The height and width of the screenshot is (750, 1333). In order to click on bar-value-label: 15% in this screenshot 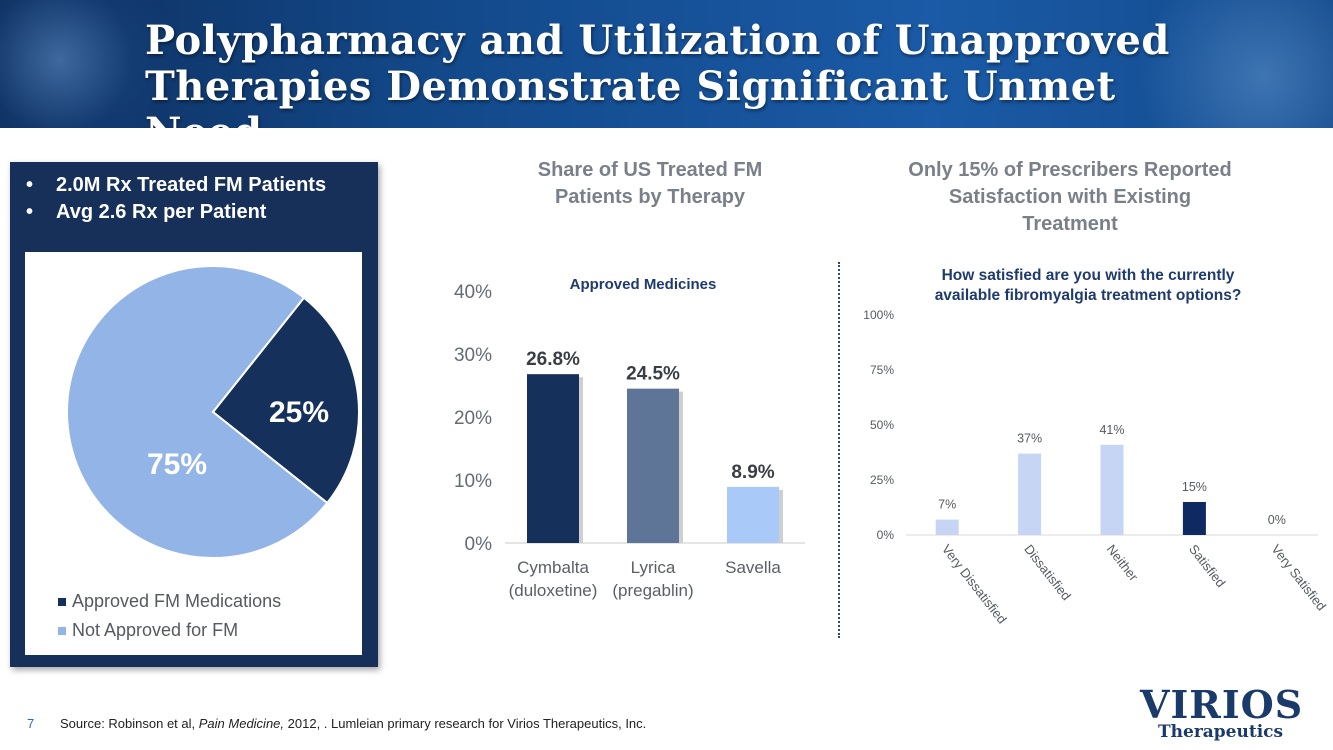, I will do `click(1194, 487)`.